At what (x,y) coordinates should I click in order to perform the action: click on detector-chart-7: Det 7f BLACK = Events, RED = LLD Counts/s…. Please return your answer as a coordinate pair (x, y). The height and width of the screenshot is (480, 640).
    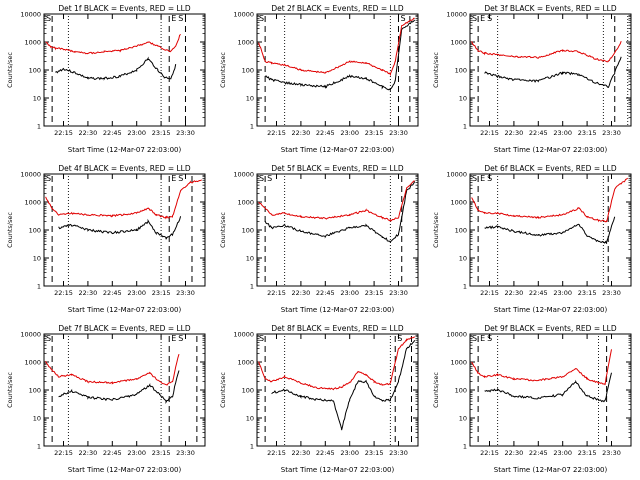
    Looking at the image, I should click on (106, 399).